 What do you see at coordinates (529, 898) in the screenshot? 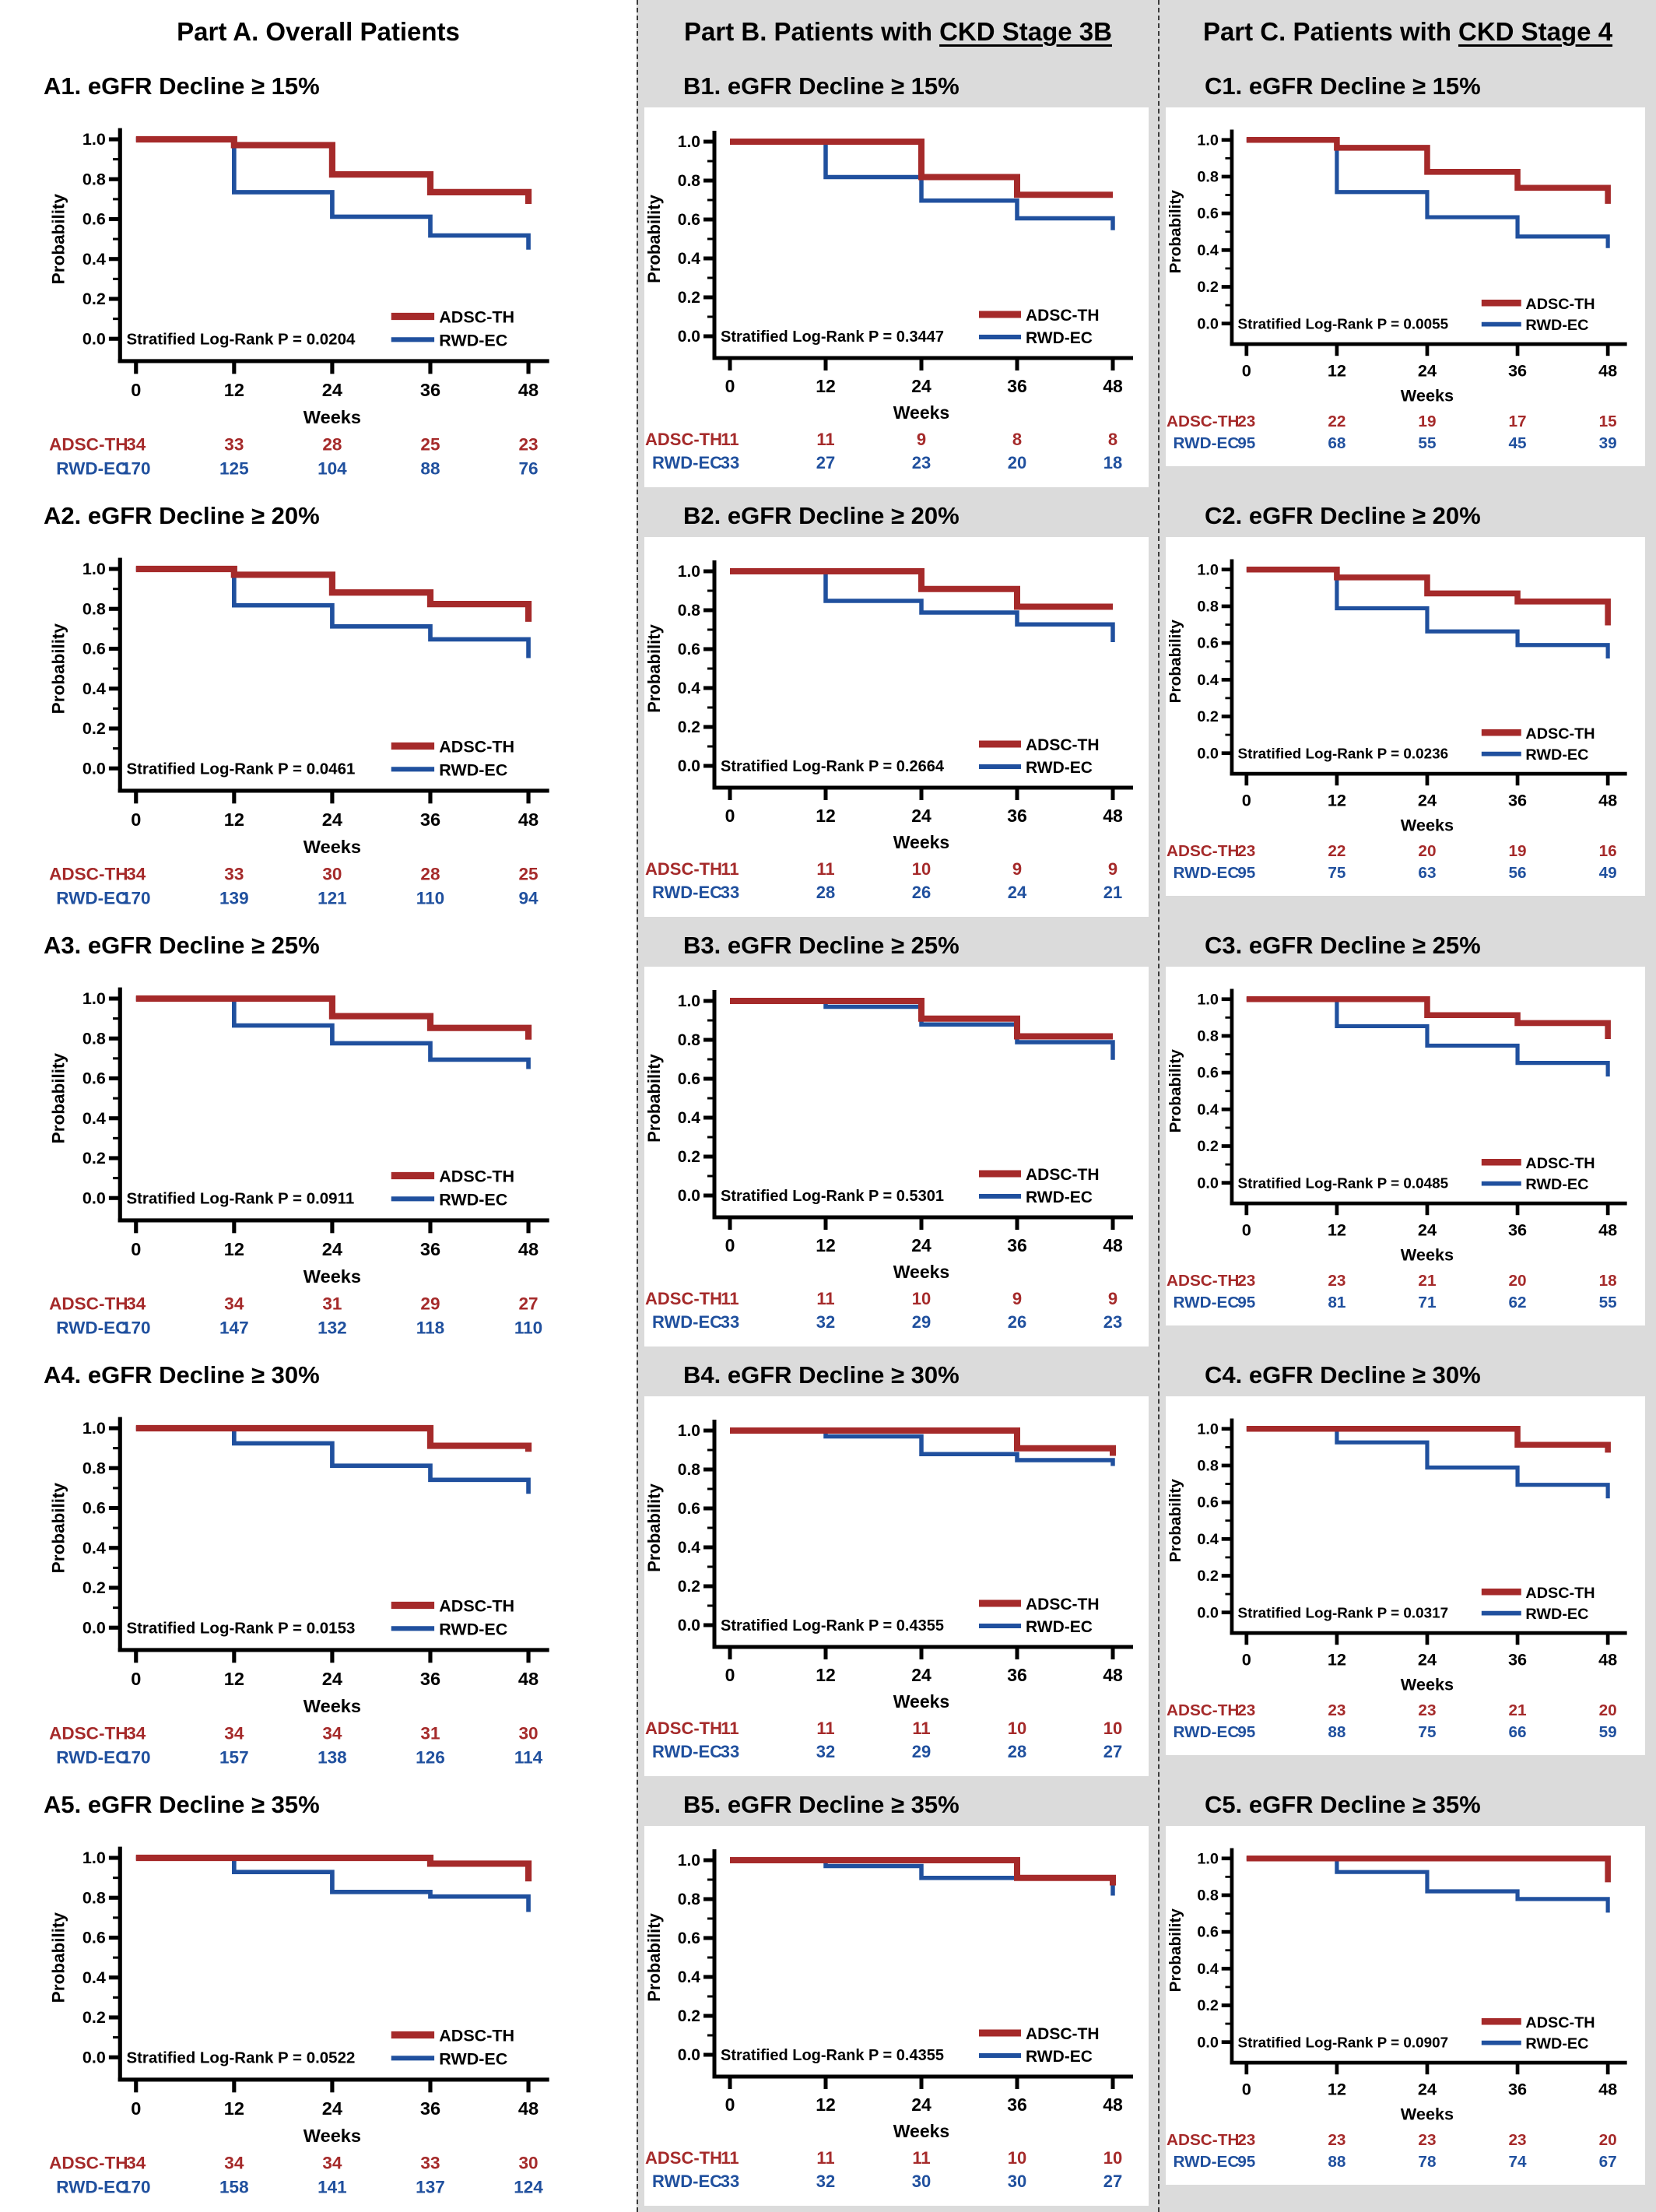
I see `risk-count-rwd-ec: 94` at bounding box center [529, 898].